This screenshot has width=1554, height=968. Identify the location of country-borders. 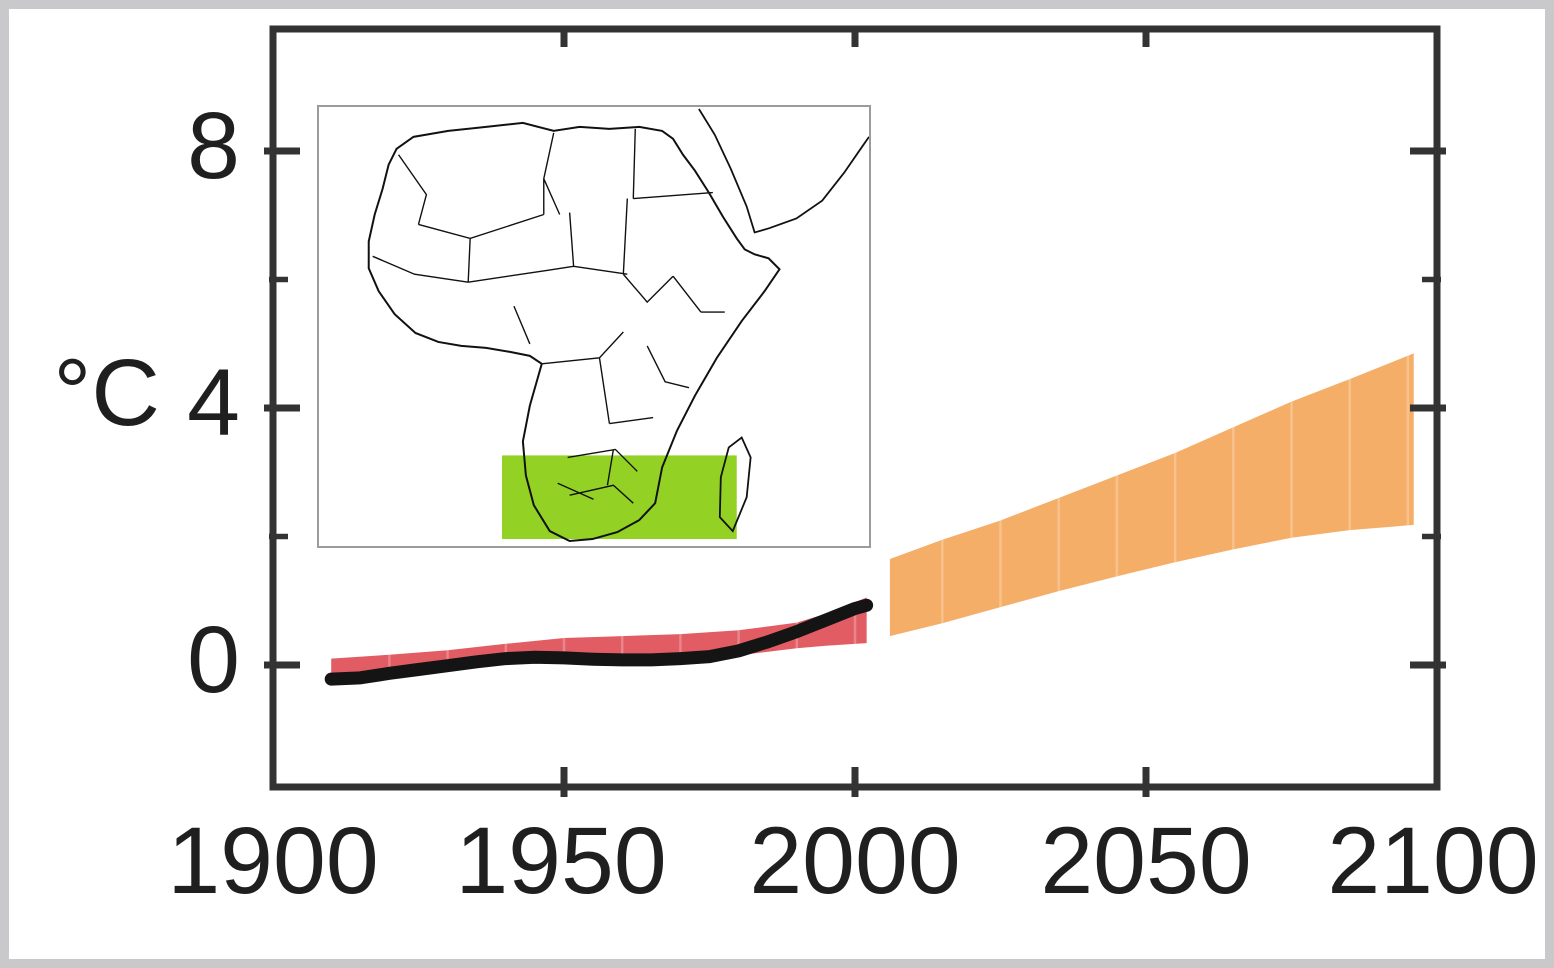
(548, 316).